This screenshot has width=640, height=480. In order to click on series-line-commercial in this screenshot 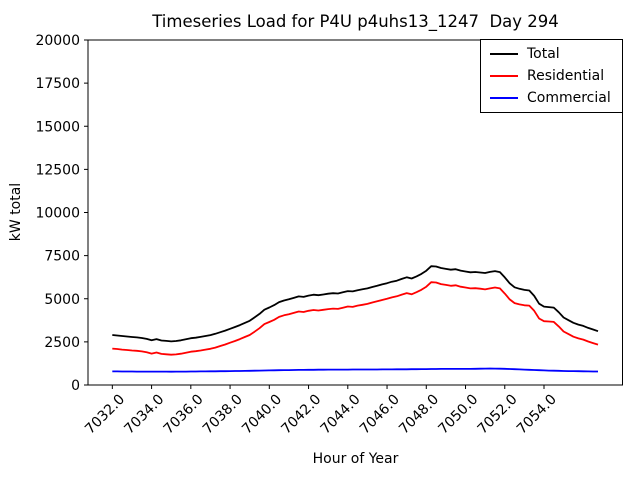, I will do `click(355, 370)`.